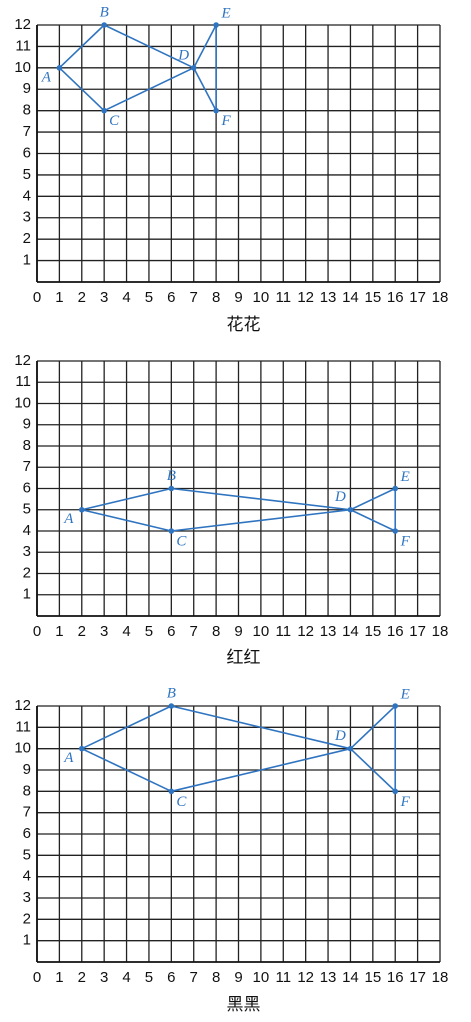 Image resolution: width=471 pixels, height=1022 pixels. I want to click on point-label: F, so click(405, 541).